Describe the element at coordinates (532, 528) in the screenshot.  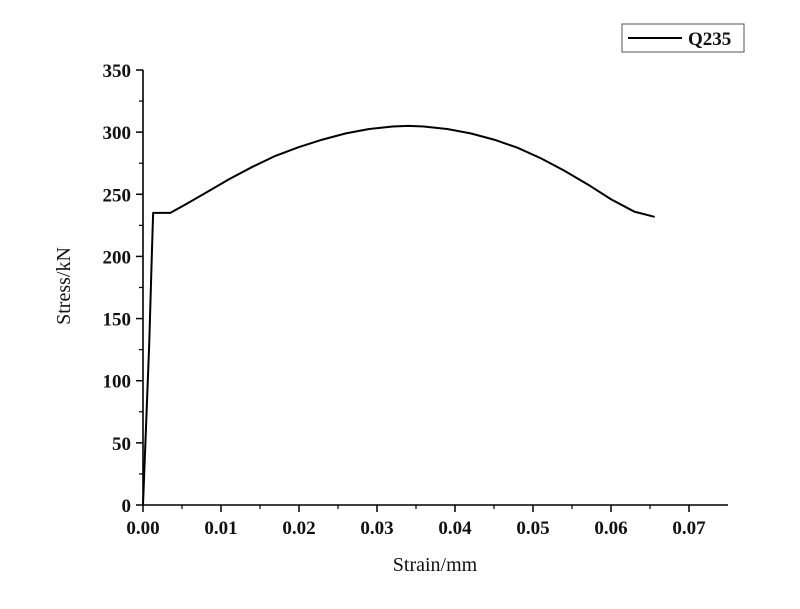
I see `x-tick-label: 0.05` at that location.